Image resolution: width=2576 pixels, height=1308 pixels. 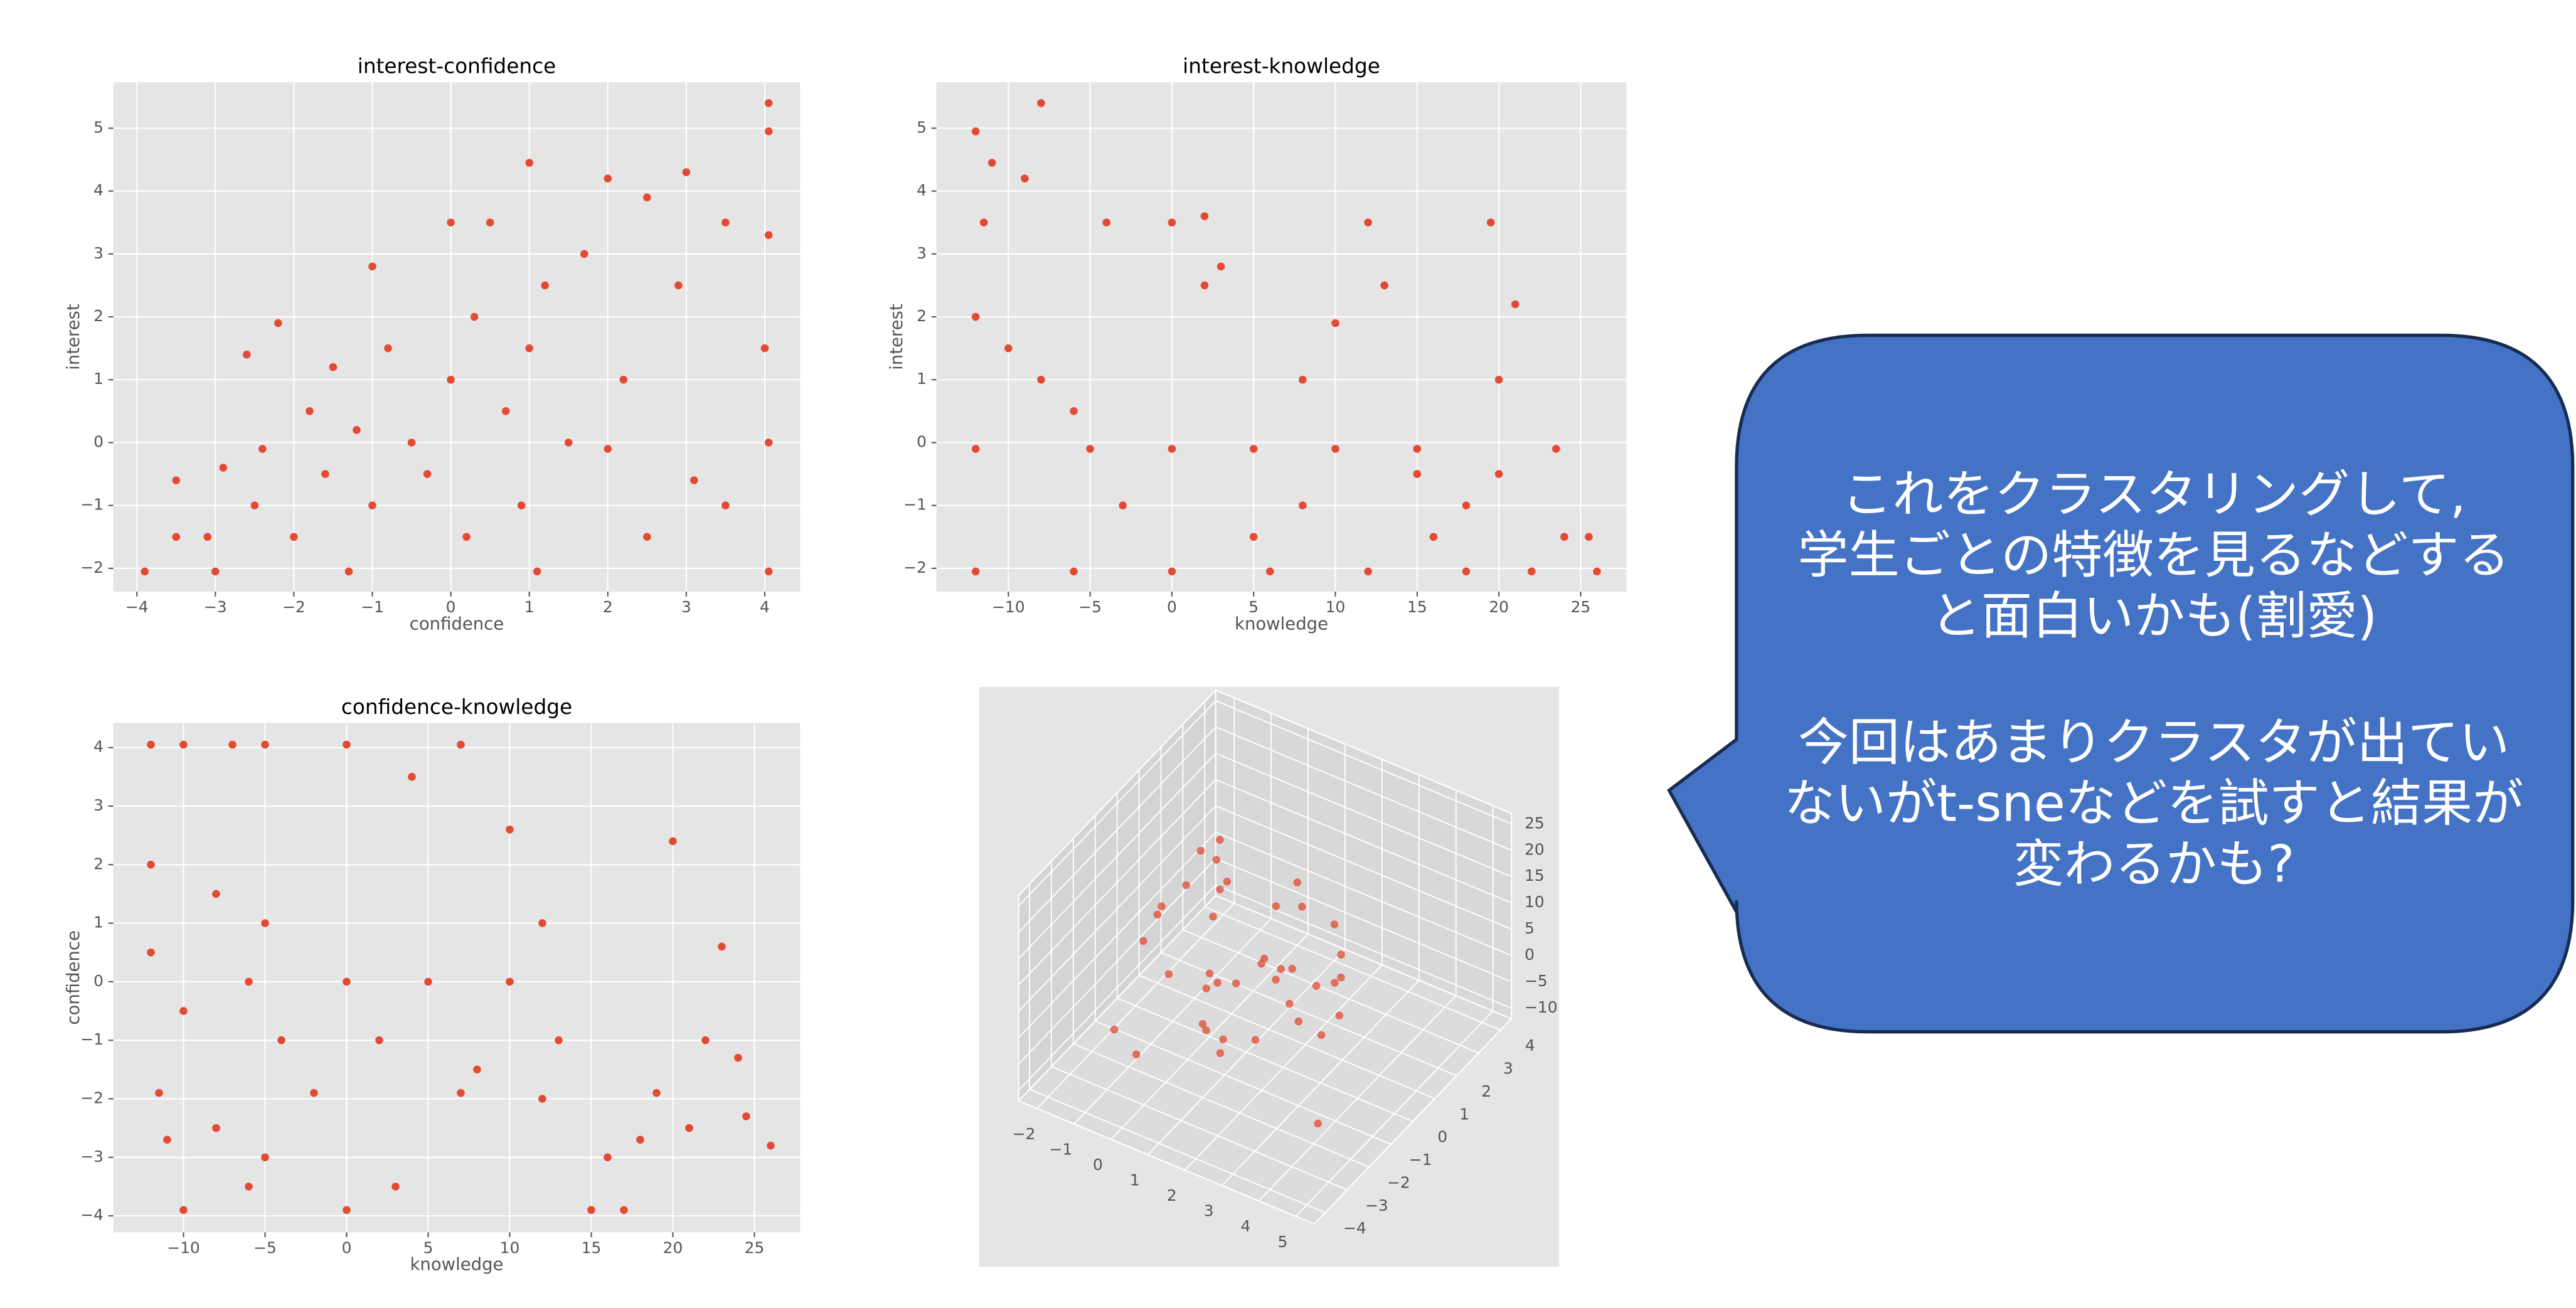 I want to click on callout-text: 変わるかも?, so click(x=2154, y=864).